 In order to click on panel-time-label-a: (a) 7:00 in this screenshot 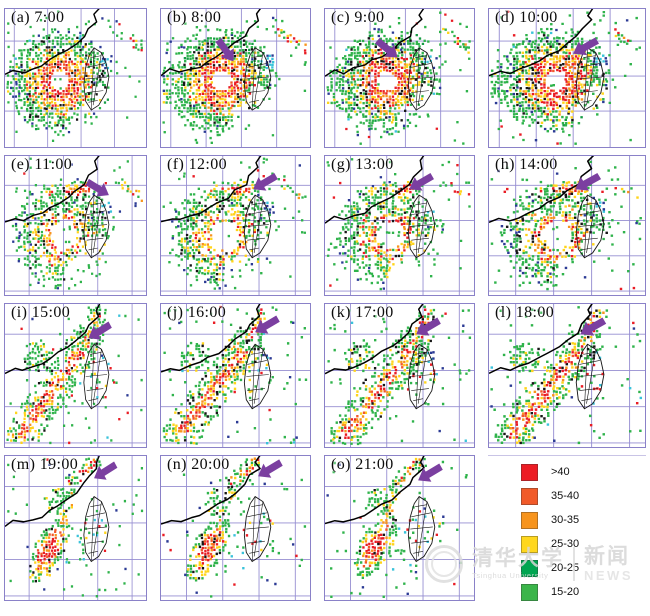, I will do `click(38, 17)`.